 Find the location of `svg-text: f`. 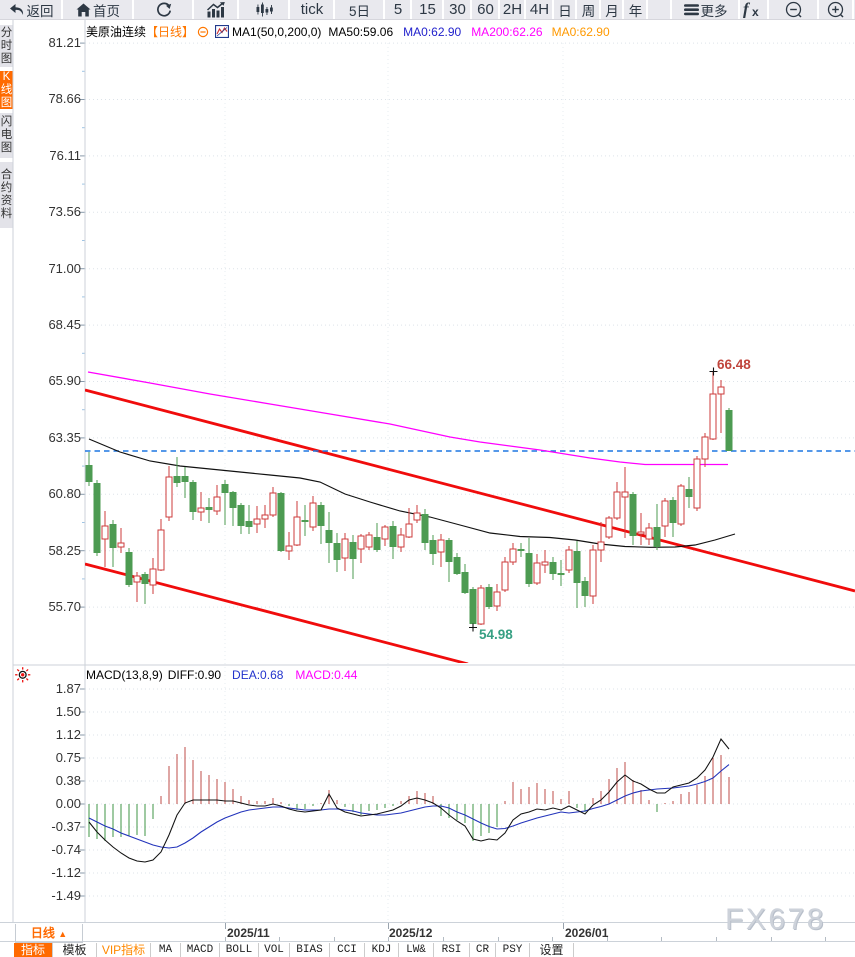

svg-text: f is located at coordinates (747, 9).